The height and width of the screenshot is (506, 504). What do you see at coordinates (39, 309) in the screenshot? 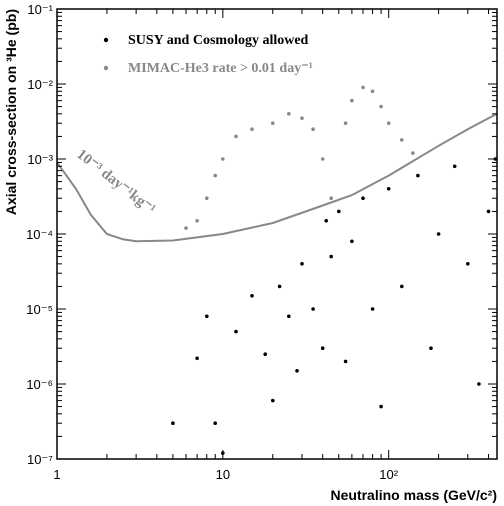
I see `y-tick-label: 10⁻⁵` at bounding box center [39, 309].